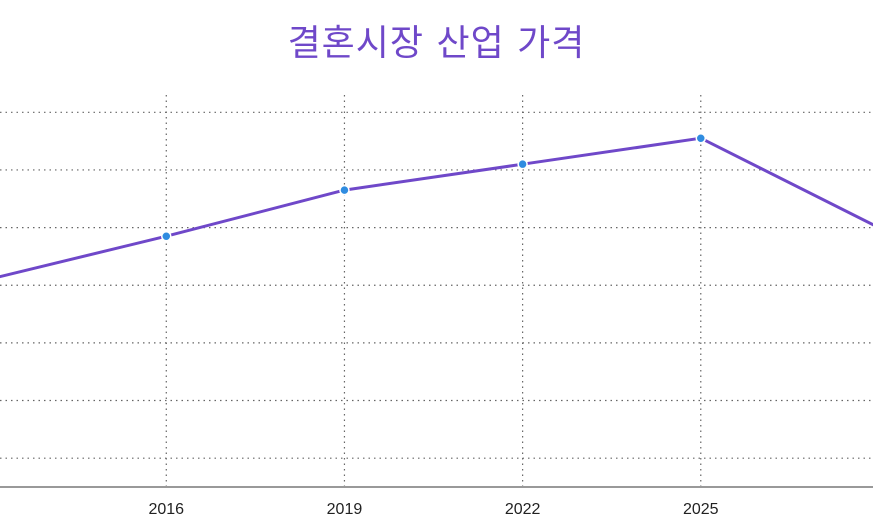 The width and height of the screenshot is (873, 521). I want to click on x-tick-label: 2025, so click(701, 509).